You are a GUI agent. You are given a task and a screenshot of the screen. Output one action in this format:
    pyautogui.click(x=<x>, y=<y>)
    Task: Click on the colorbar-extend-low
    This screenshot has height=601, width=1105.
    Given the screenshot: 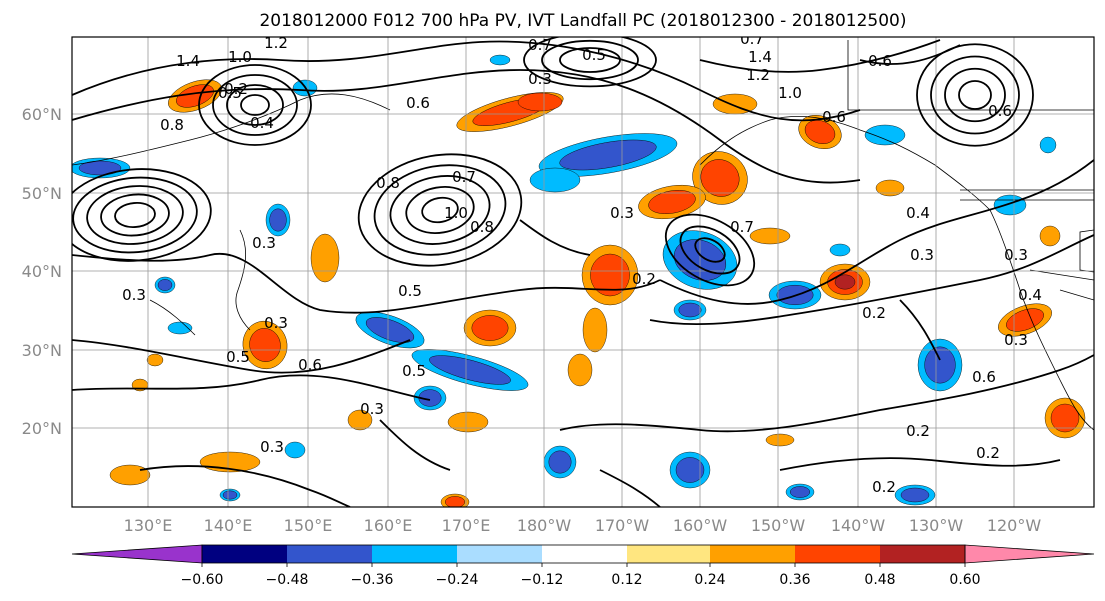 What is the action you would take?
    pyautogui.click(x=137, y=554)
    